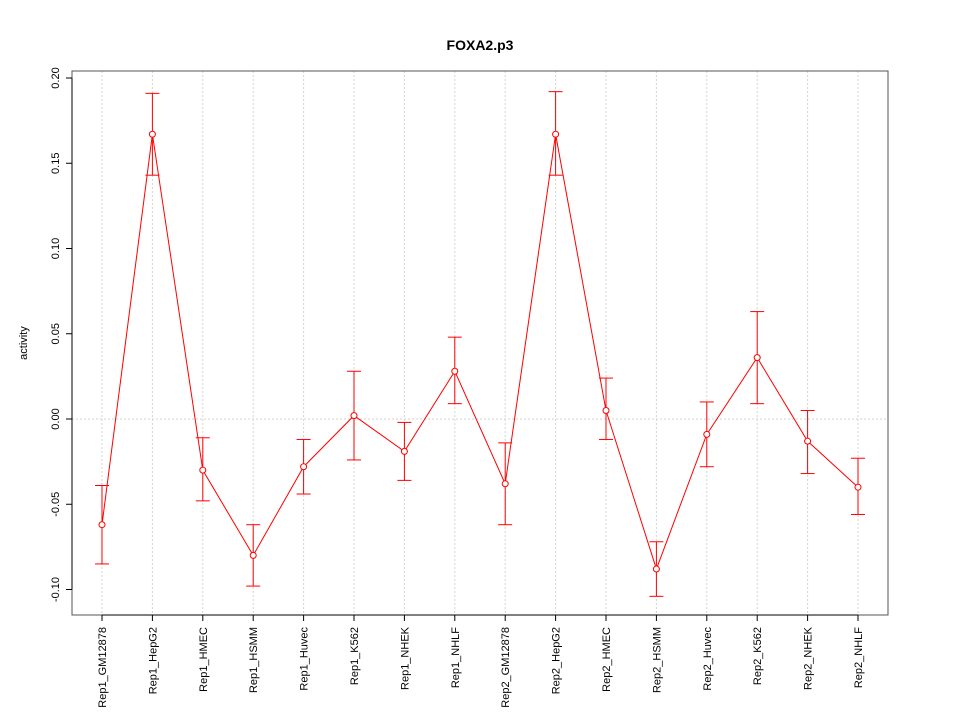  I want to click on x-tick-label: Rep1_HepG2, so click(153, 660).